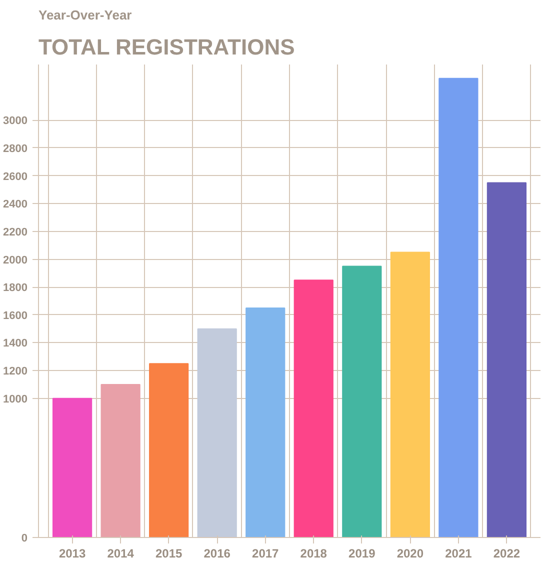 The image size is (550, 565). I want to click on chart-title: TOTAL REGISTRATIONS, so click(166, 47).